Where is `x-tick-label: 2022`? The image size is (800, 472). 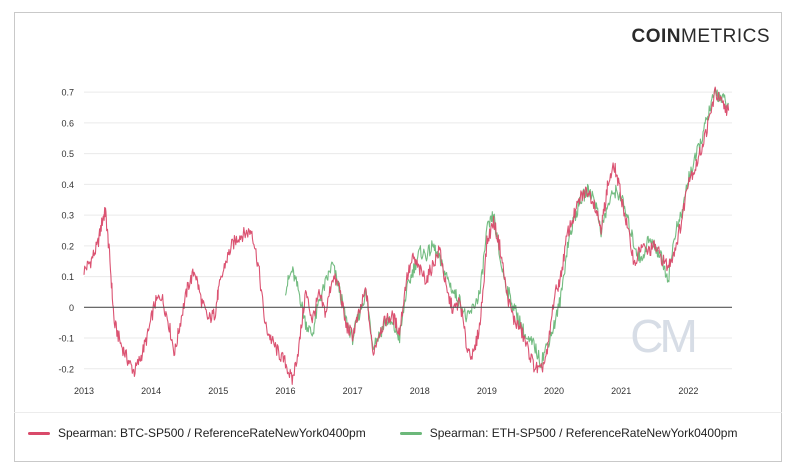 x-tick-label: 2022 is located at coordinates (688, 391).